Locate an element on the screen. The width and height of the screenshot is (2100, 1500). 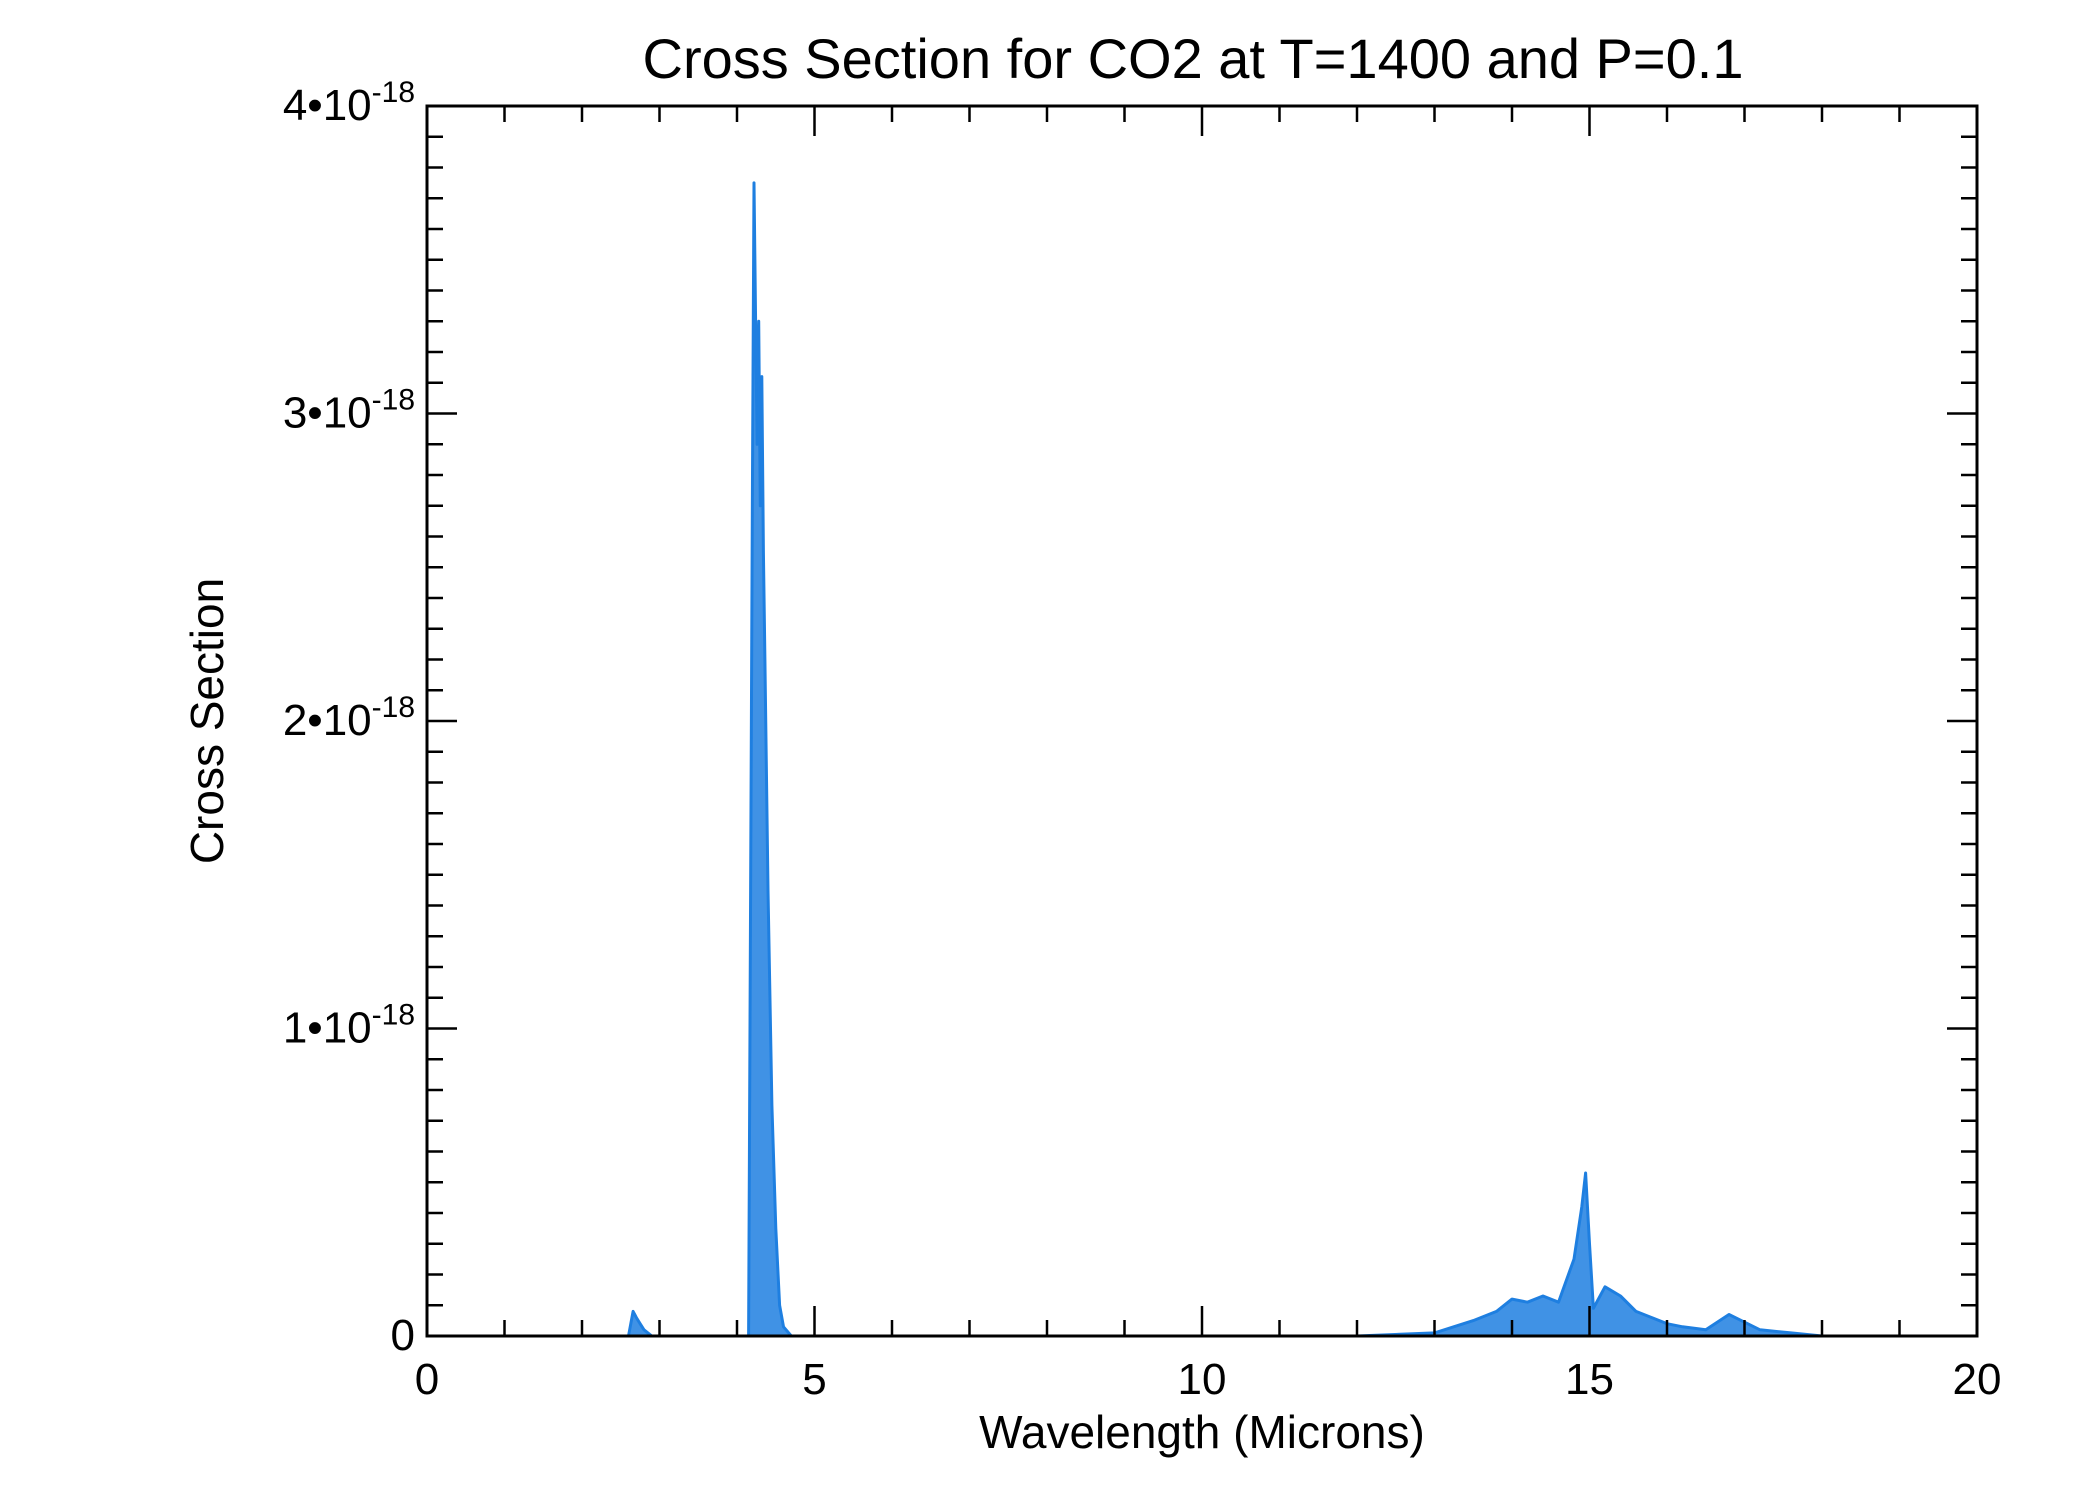
x-tick-label: 20 is located at coordinates (1977, 1379).